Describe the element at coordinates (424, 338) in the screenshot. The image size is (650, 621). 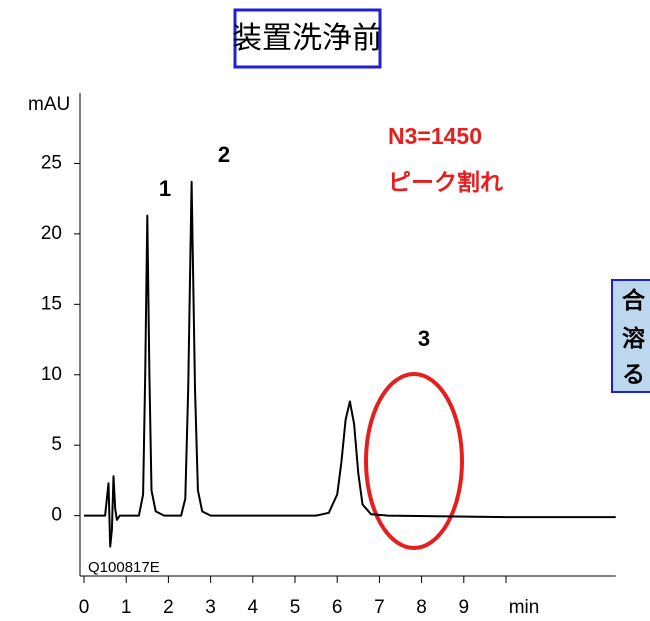
I see `peak-label: 3` at that location.